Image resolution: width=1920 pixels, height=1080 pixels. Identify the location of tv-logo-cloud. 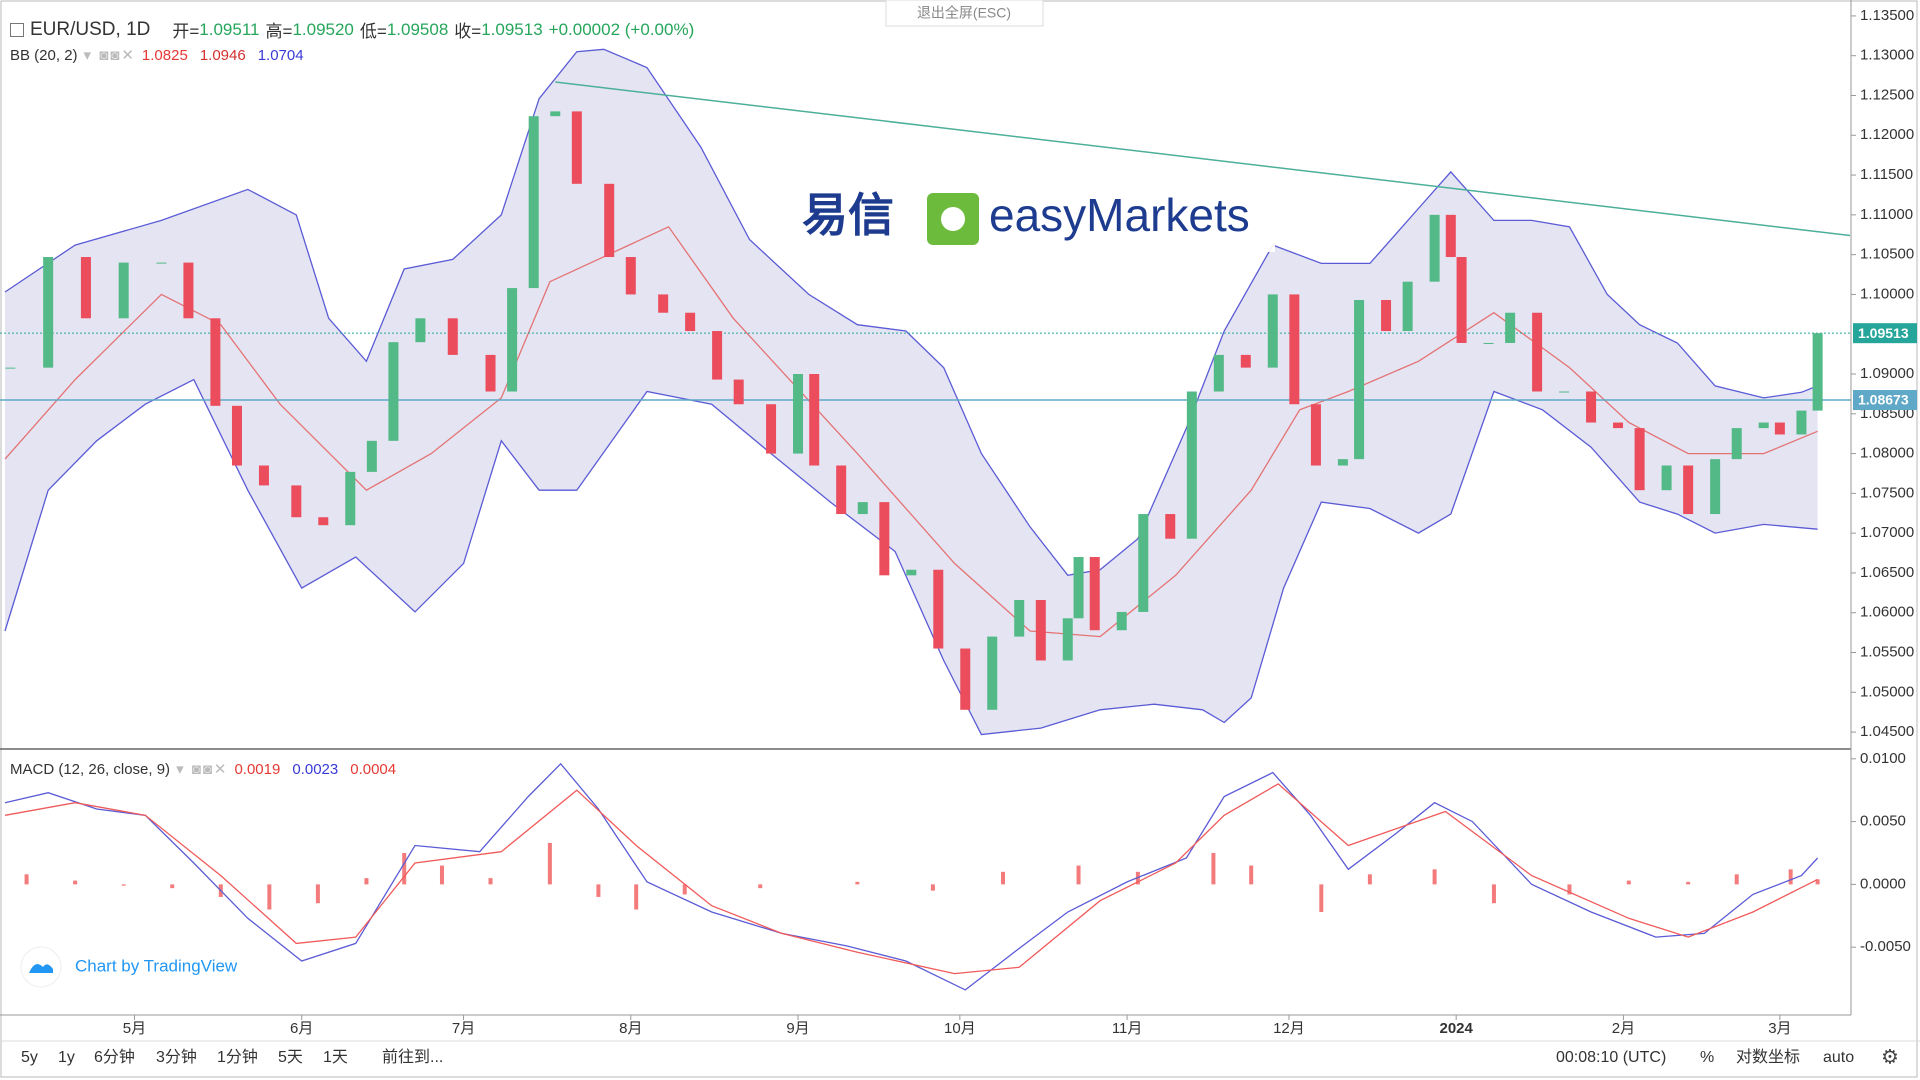
(41, 968).